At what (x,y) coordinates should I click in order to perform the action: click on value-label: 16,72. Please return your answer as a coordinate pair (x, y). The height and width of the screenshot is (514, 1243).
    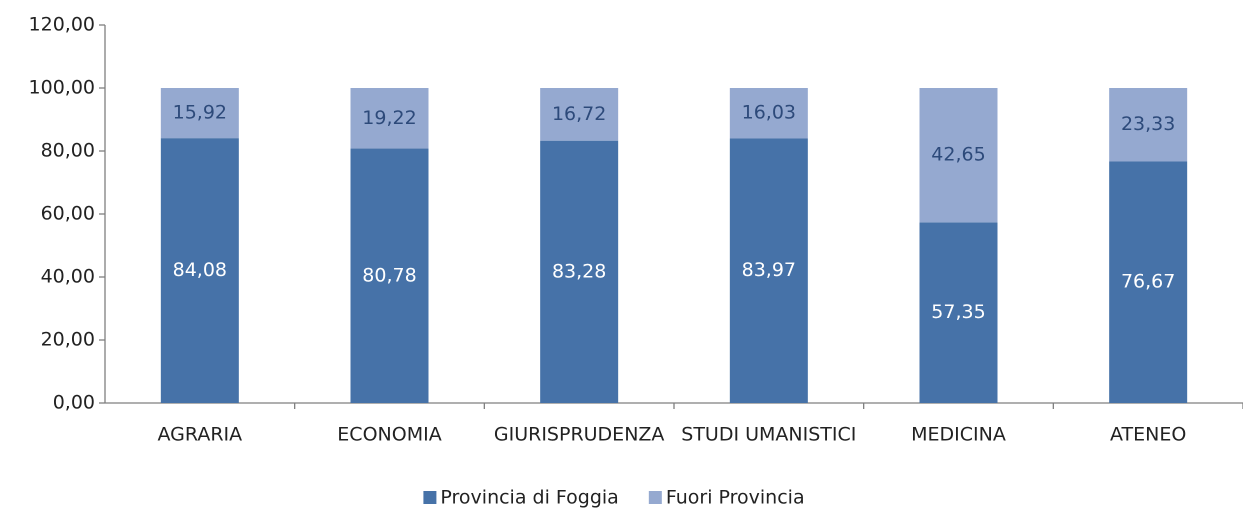
    Looking at the image, I should click on (579, 114).